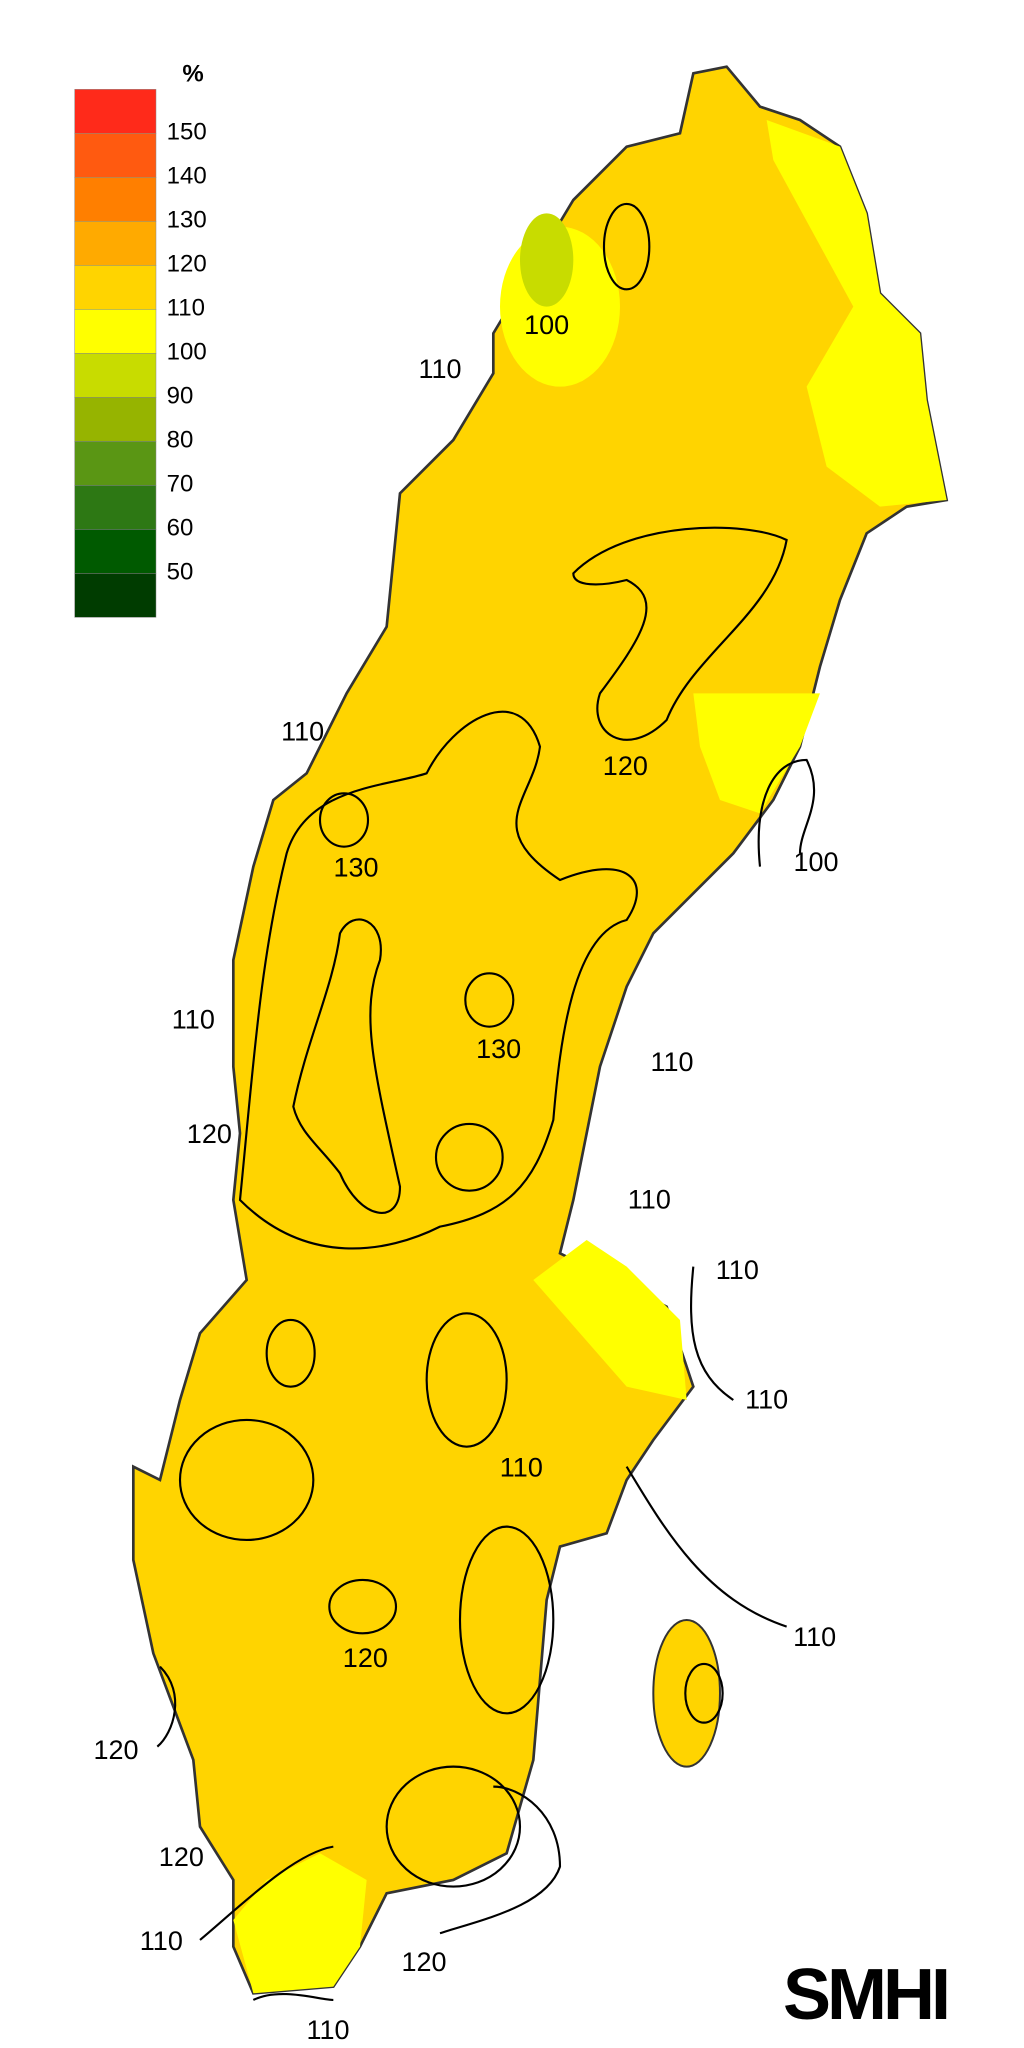  What do you see at coordinates (187, 220) in the screenshot?
I see `legend-label: 130` at bounding box center [187, 220].